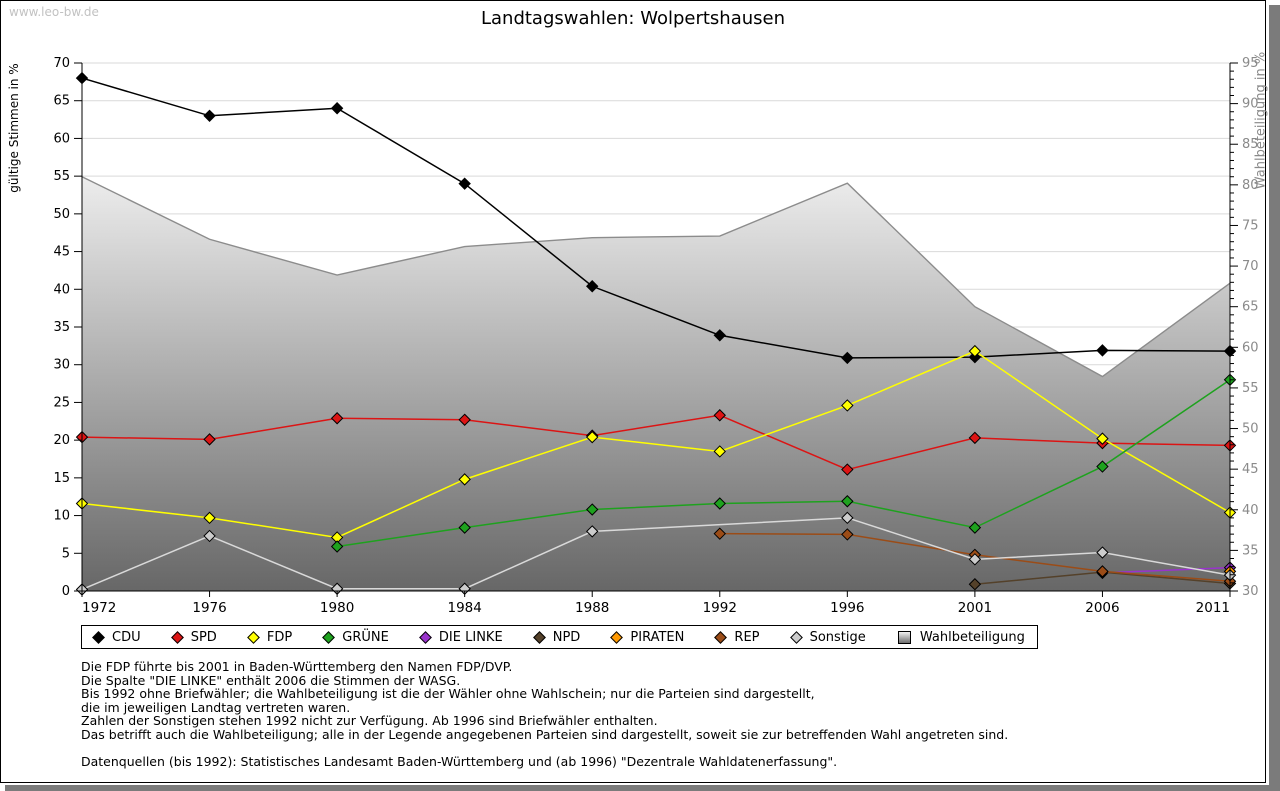 The height and width of the screenshot is (791, 1280). Describe the element at coordinates (1250, 591) in the screenshot. I see `right-tick-label: 30` at that location.